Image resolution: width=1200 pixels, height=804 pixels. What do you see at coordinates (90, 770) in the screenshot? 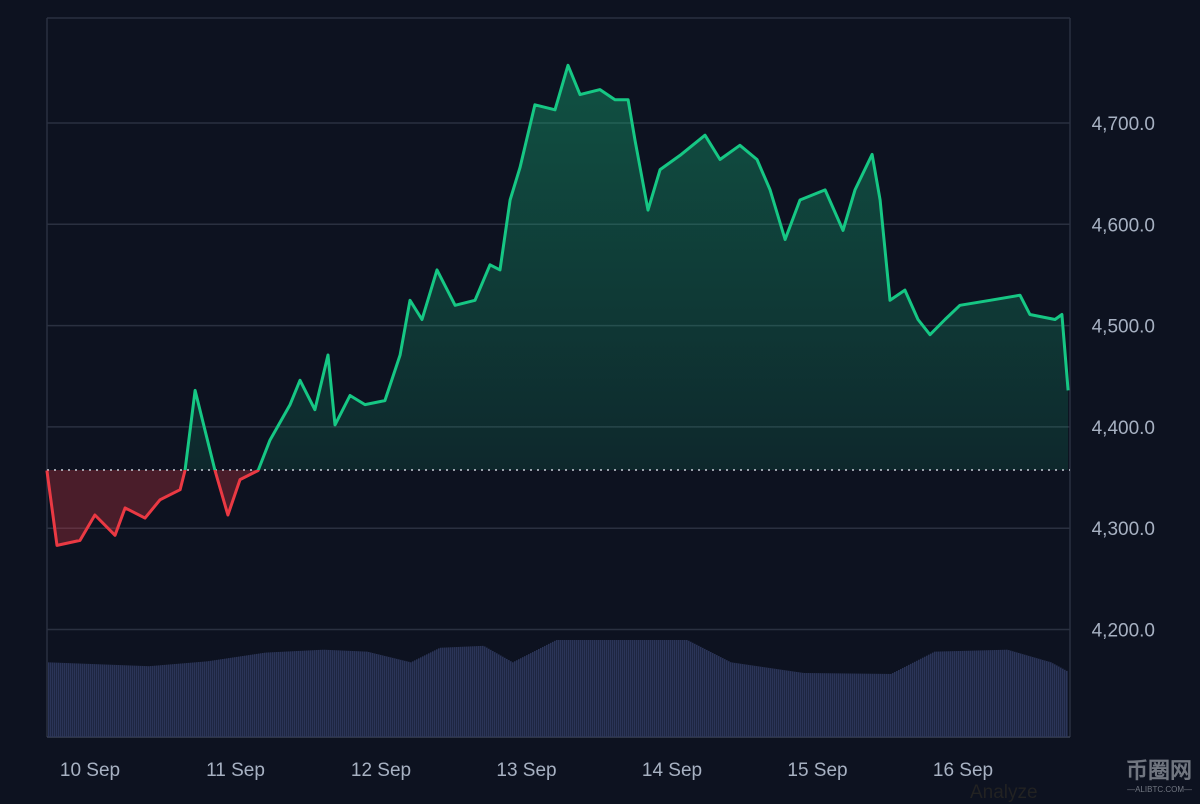
I see `x-tick-label: 10 Sep` at bounding box center [90, 770].